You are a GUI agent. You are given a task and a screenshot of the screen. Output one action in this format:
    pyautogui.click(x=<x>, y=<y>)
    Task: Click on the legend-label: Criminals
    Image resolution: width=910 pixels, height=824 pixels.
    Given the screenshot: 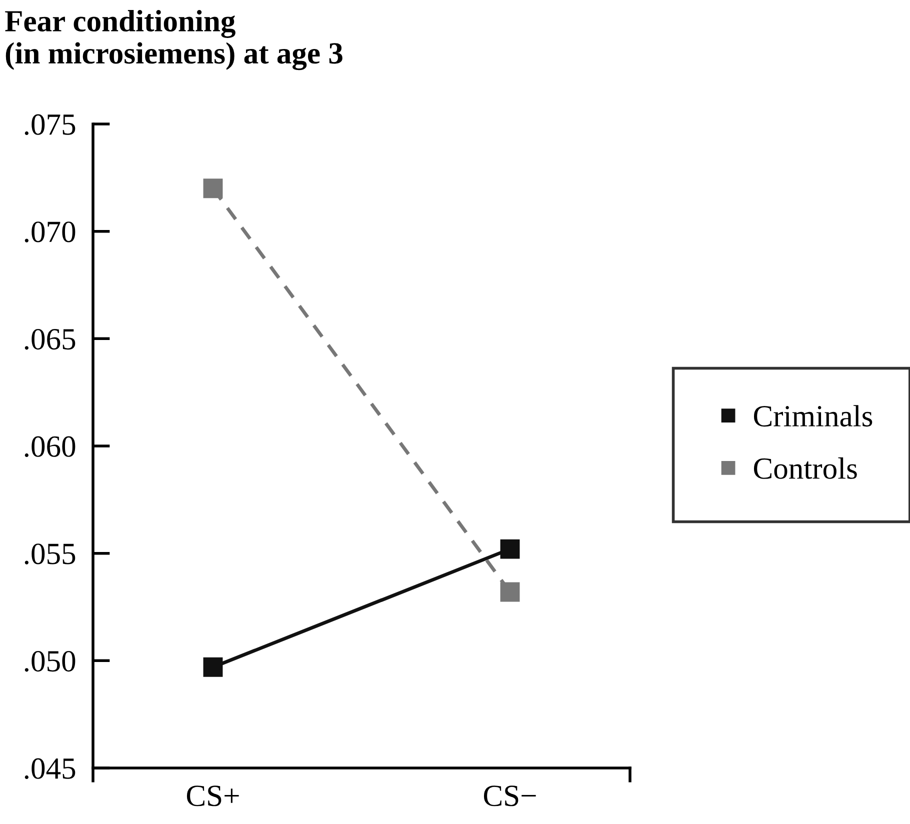 What is the action you would take?
    pyautogui.click(x=813, y=416)
    